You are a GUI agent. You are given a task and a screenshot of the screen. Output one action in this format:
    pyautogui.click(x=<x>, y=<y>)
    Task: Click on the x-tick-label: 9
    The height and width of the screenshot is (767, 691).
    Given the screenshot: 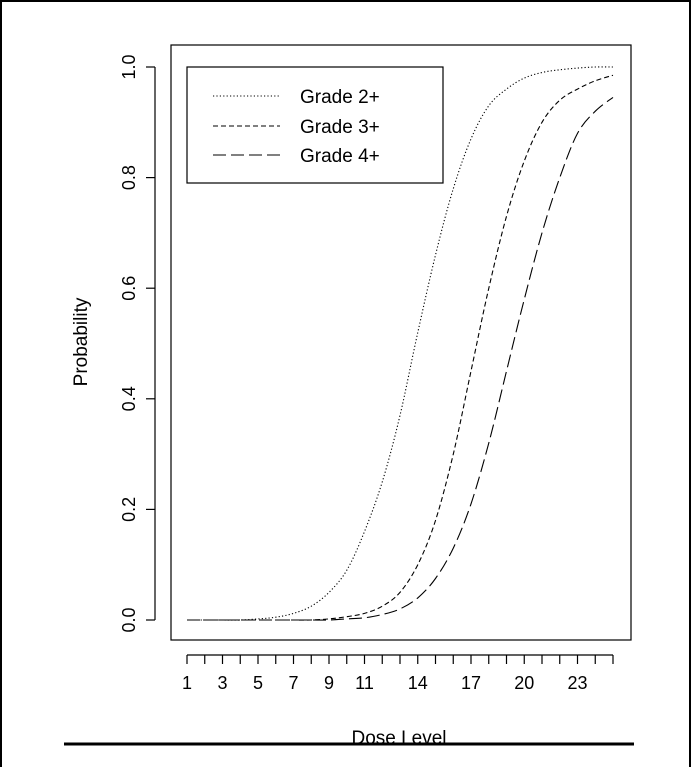 What is the action you would take?
    pyautogui.click(x=329, y=683)
    